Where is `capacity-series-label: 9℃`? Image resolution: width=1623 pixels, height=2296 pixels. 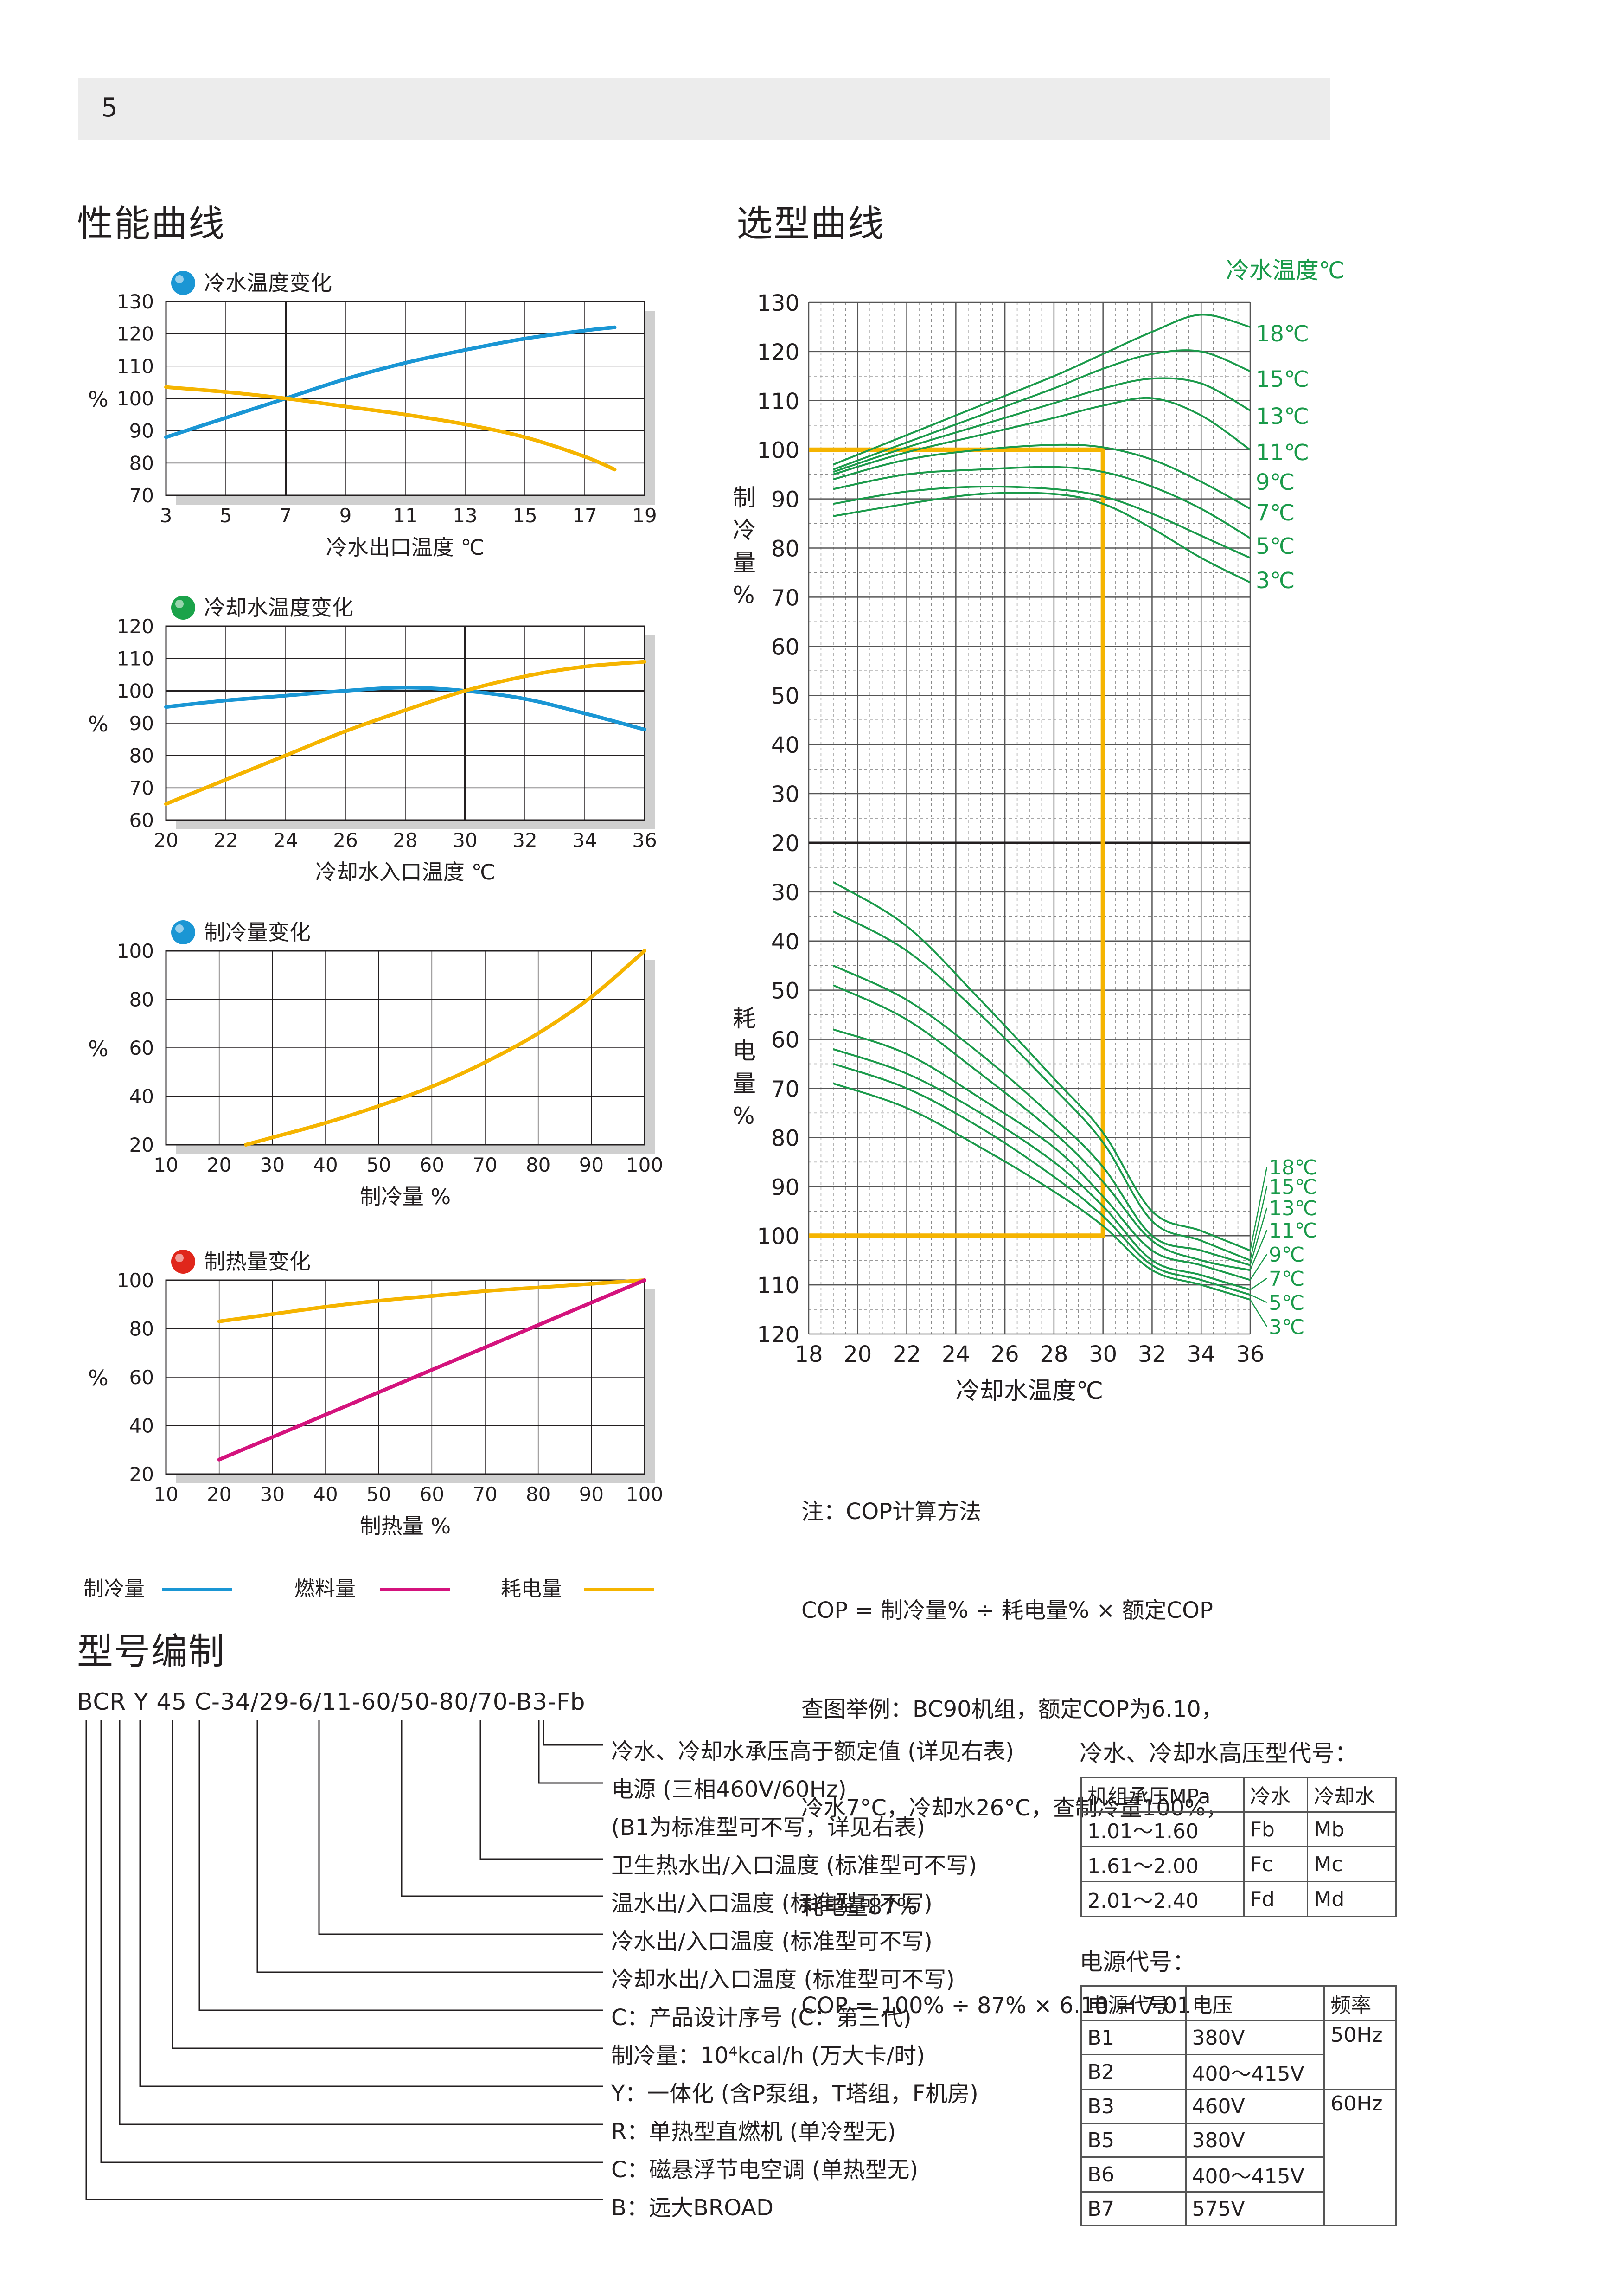
capacity-series-label: 9℃ is located at coordinates (1275, 482).